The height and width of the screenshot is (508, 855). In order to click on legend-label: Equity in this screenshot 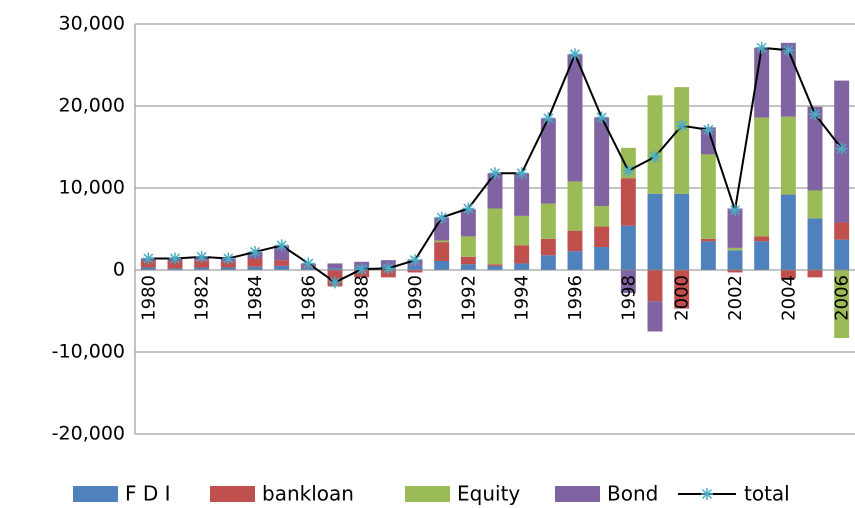, I will do `click(488, 494)`.